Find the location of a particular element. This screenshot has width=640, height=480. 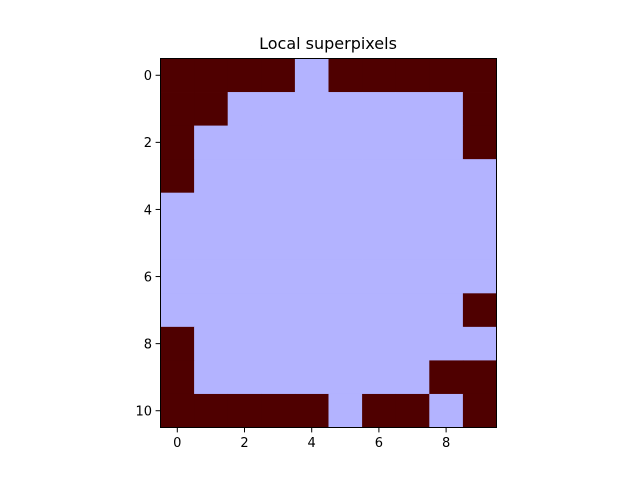

x-tick-label: 8 is located at coordinates (446, 443).